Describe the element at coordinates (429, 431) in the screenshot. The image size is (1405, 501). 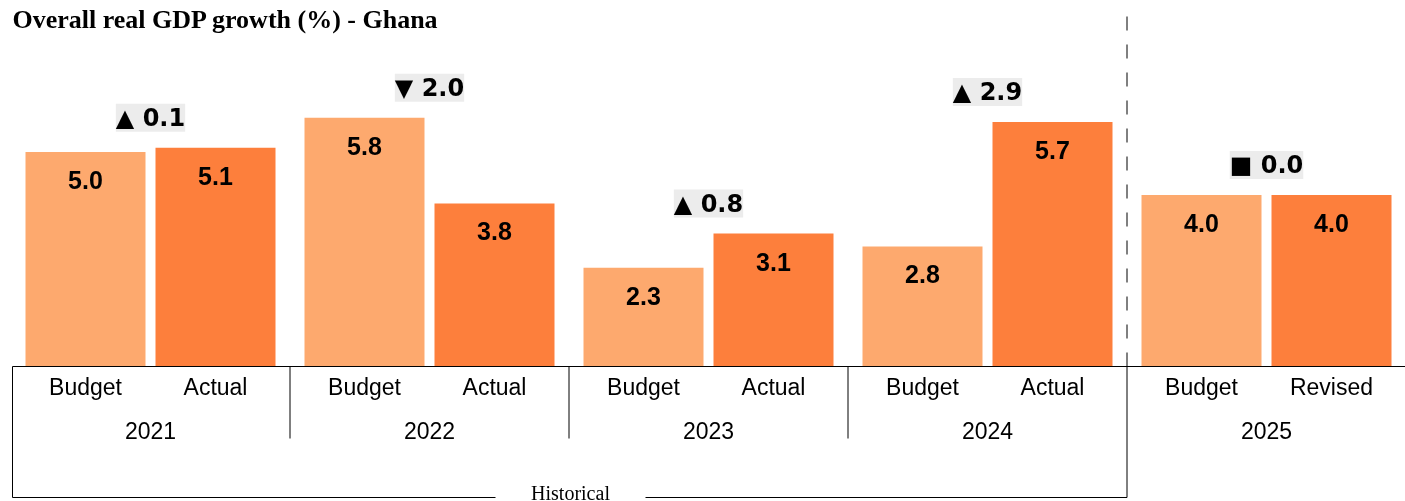
I see `text: 2022` at that location.